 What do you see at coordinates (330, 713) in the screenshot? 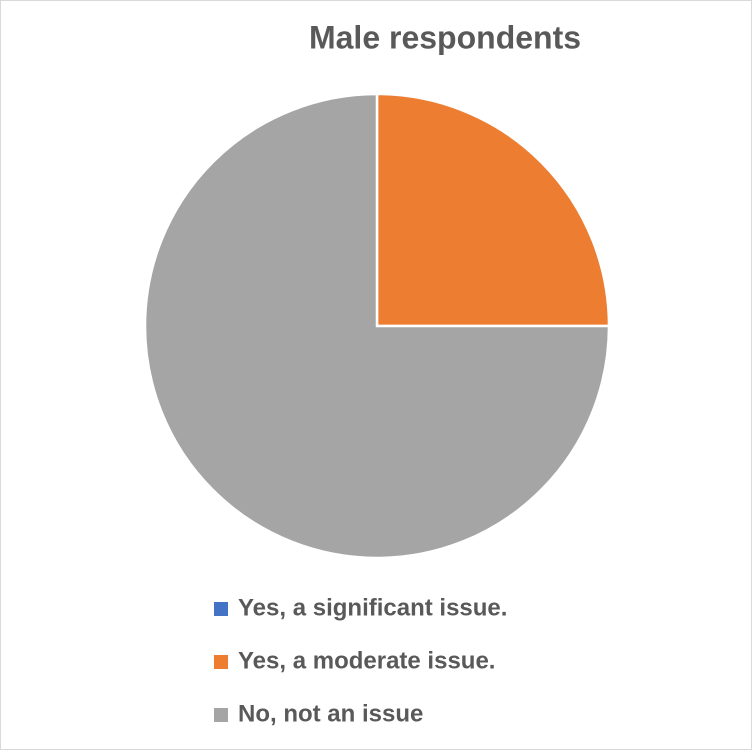
I see `legend-label: No, not an issue` at bounding box center [330, 713].